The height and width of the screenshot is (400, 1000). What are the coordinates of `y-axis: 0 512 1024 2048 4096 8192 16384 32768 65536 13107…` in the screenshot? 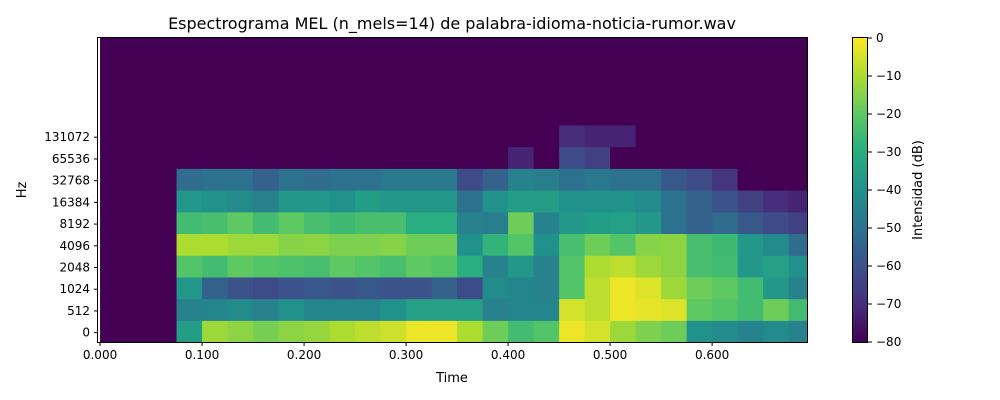 It's located at (71, 235).